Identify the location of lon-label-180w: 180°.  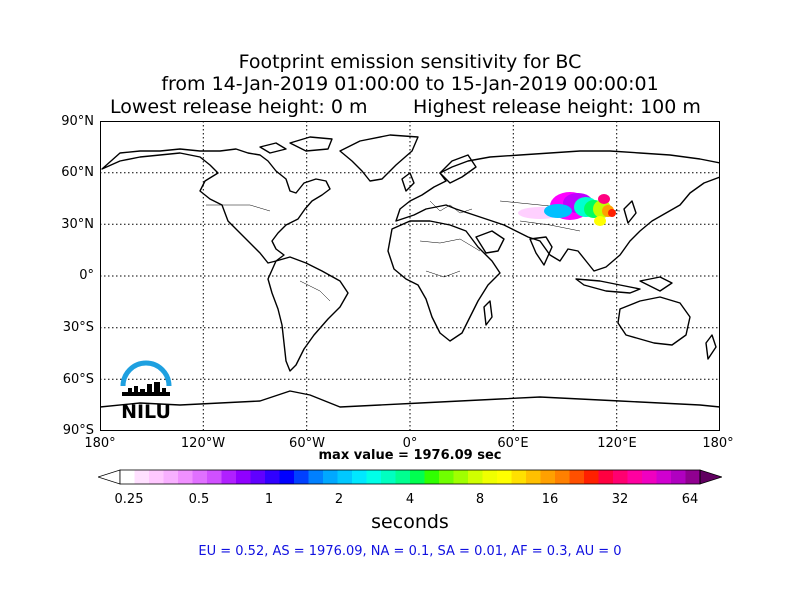
(100, 443).